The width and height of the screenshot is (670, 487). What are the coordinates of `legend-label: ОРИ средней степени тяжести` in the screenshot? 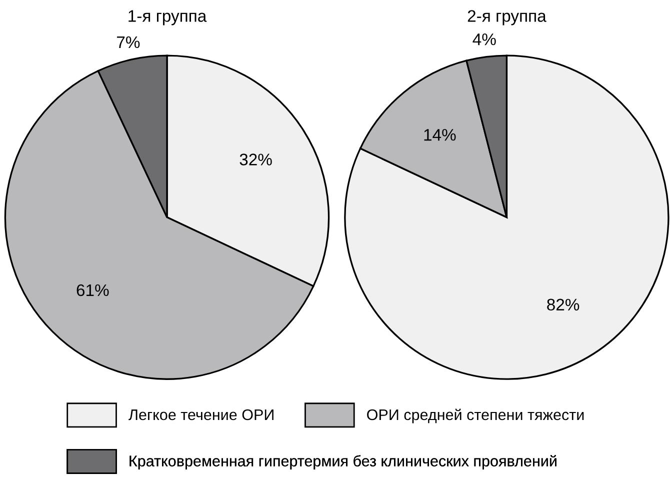 It's located at (475, 416).